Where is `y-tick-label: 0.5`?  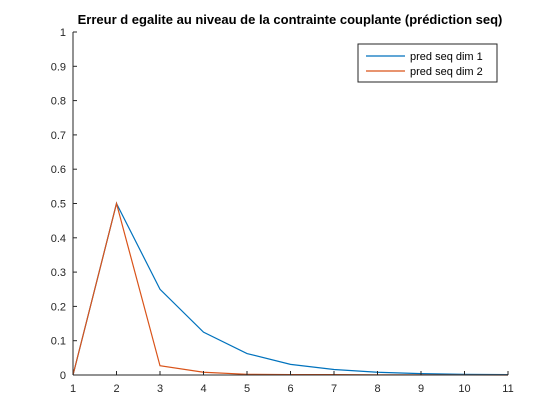
y-tick-label: 0.5 is located at coordinates (58, 205).